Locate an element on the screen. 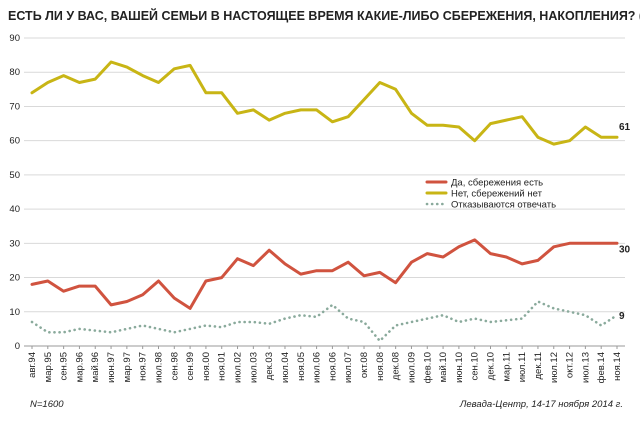  y-tick-label: 40 is located at coordinates (14, 209).